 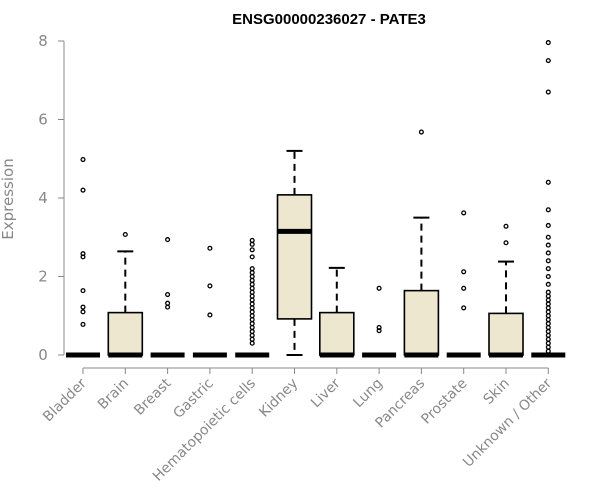 I want to click on y-tick-label: 8, so click(x=43, y=41).